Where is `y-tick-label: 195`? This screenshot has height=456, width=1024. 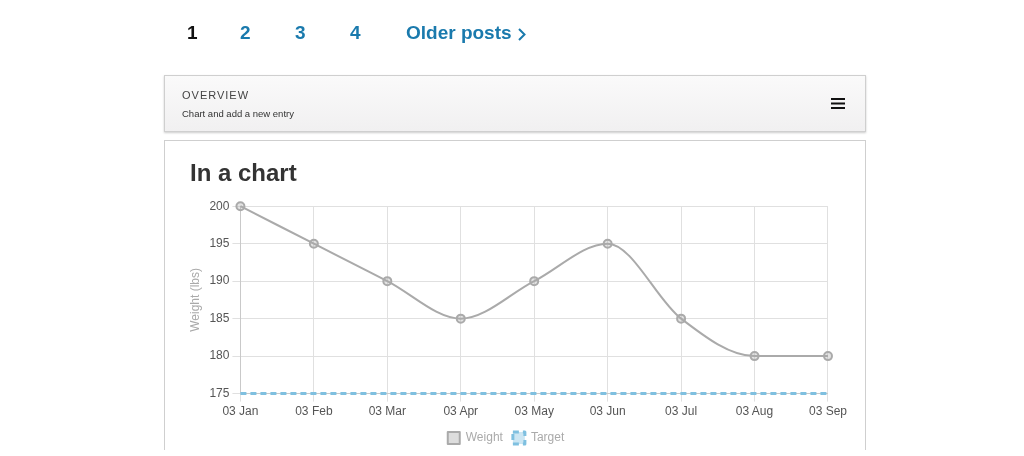 y-tick-label: 195 is located at coordinates (219, 242).